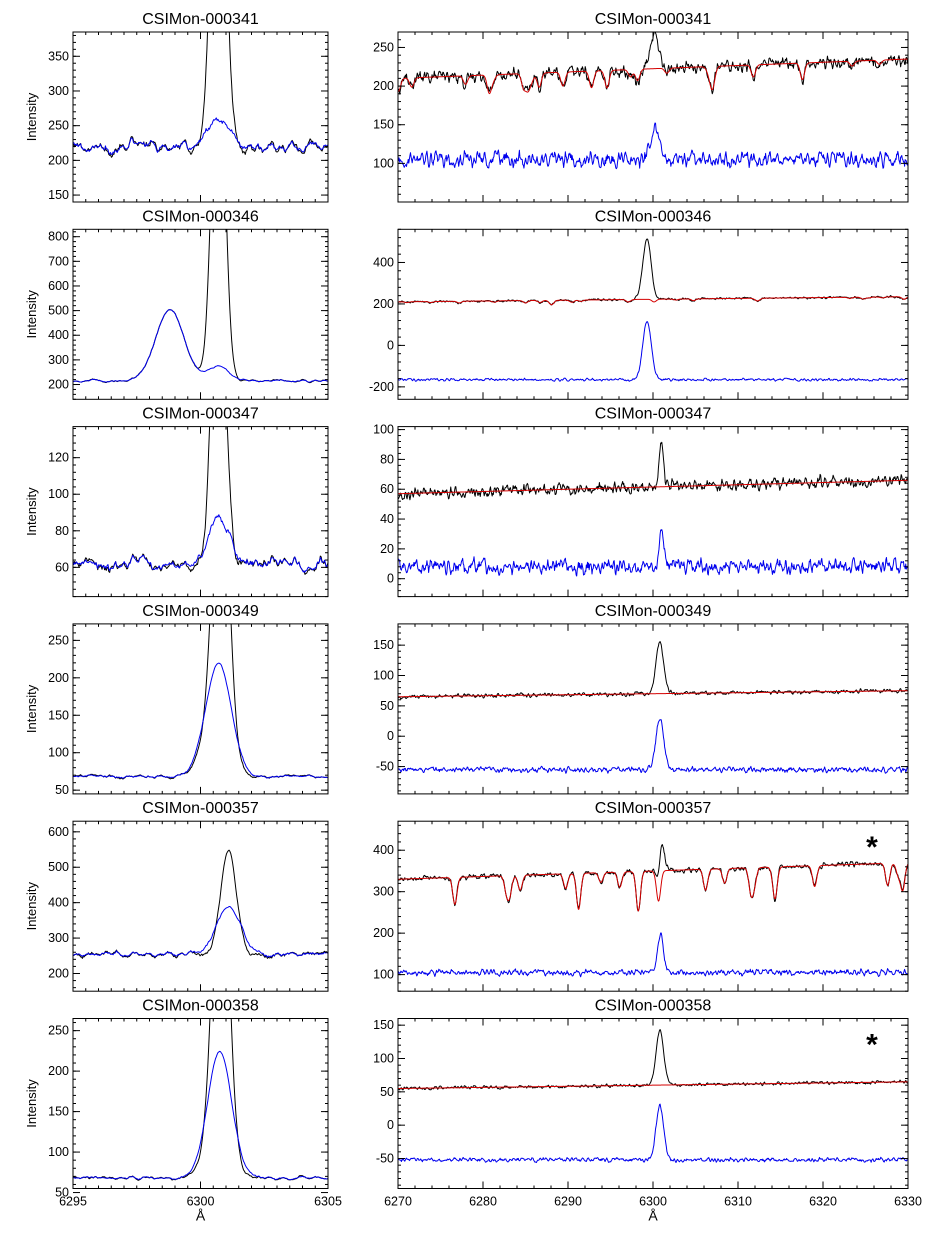 The width and height of the screenshot is (926, 1235). Describe the element at coordinates (200, 19) in the screenshot. I see `panel-title: CSIMon-000341` at that location.